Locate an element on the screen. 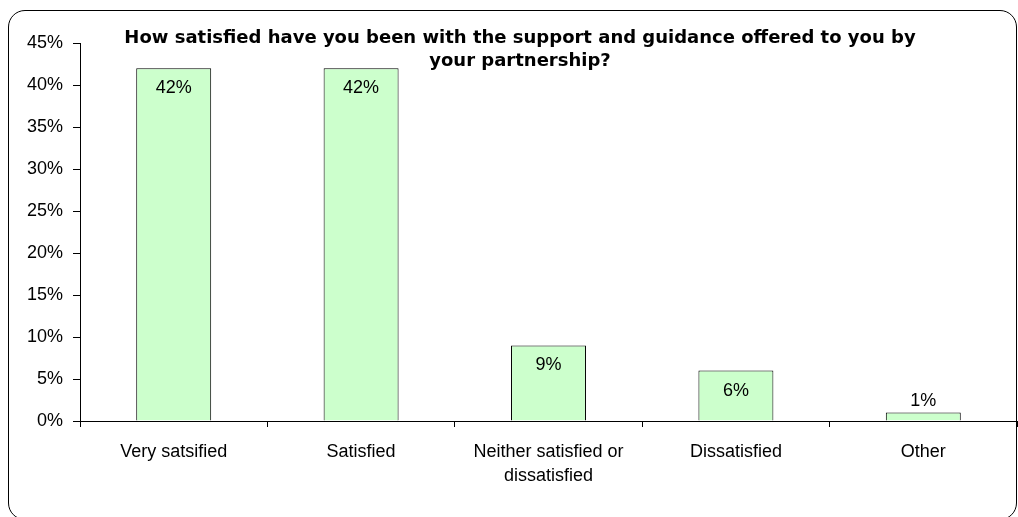 This screenshot has width=1018, height=517. x-tick-label: Neither satisfied or dissatisfied is located at coordinates (548, 463).